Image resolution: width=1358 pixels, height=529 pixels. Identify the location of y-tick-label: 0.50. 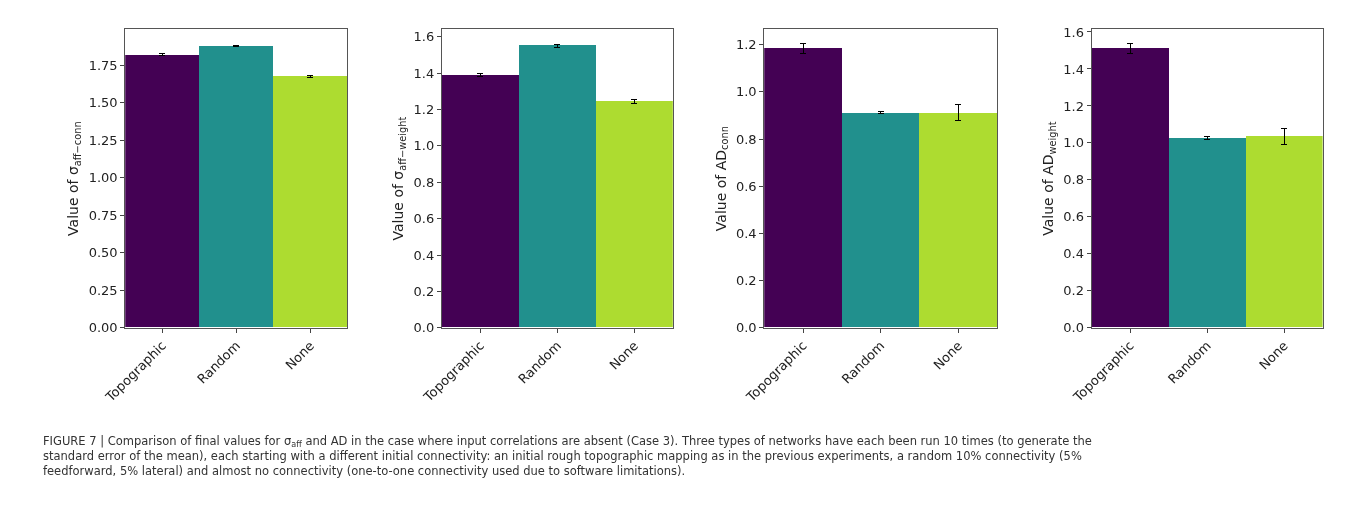
(103, 253).